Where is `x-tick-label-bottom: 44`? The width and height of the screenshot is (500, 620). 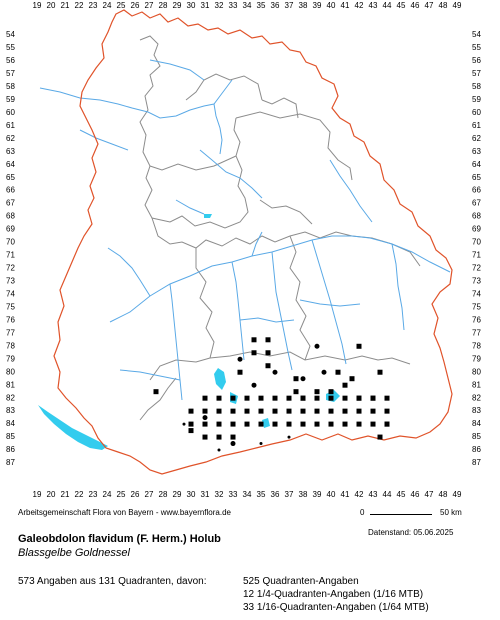 x-tick-label-bottom: 44 is located at coordinates (387, 494).